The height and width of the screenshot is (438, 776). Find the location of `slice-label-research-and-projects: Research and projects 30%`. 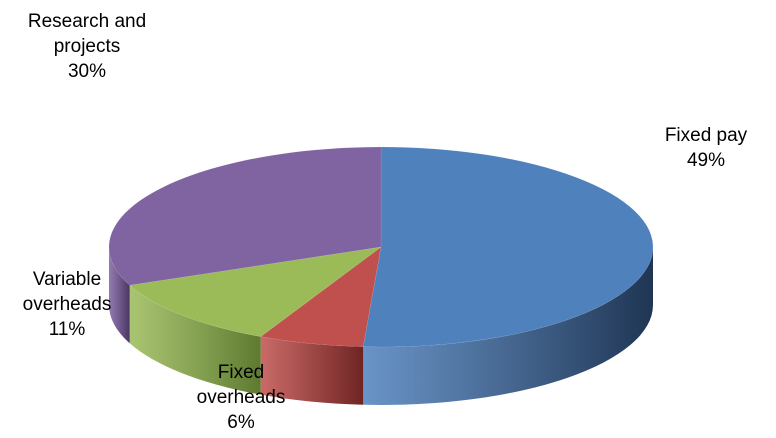

slice-label-research-and-projects: Research and projects 30% is located at coordinates (87, 46).